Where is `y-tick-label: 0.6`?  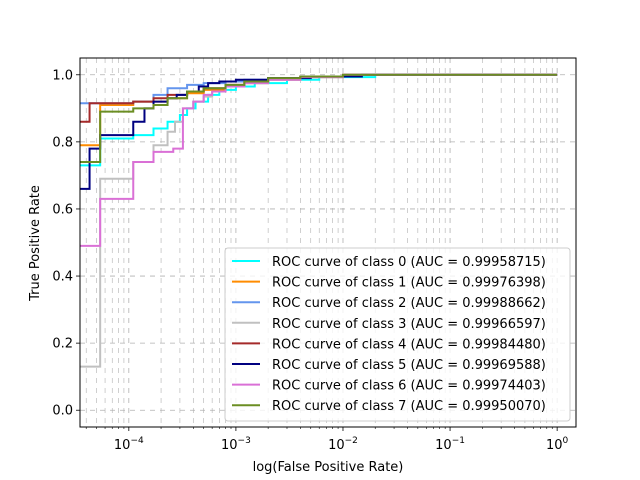 y-tick-label: 0.6 is located at coordinates (62, 209).